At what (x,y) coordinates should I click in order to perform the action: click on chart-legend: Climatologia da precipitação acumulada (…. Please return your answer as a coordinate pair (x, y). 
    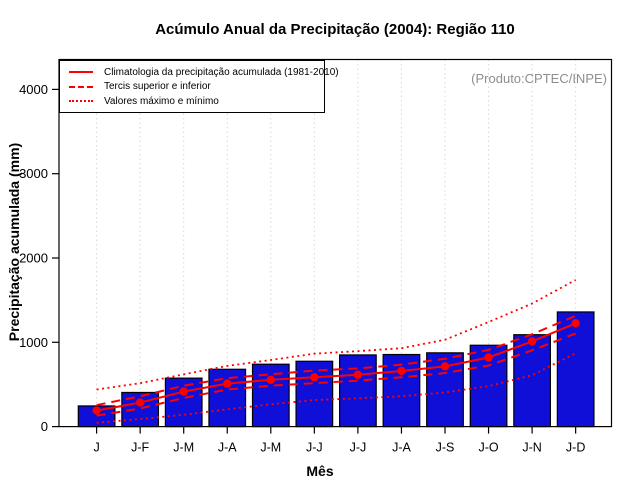
    Looking at the image, I should click on (199, 86).